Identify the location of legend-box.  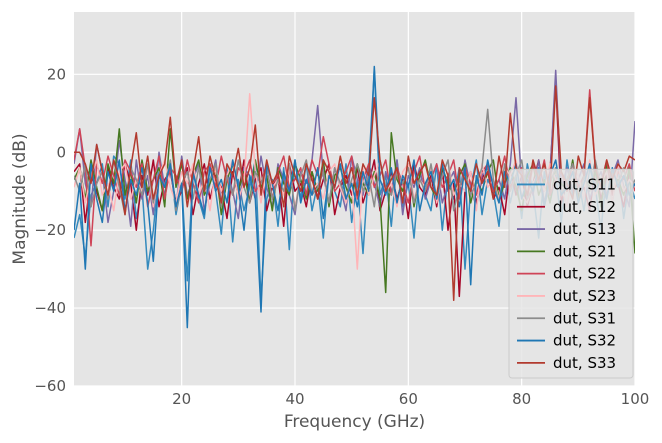
(571, 273).